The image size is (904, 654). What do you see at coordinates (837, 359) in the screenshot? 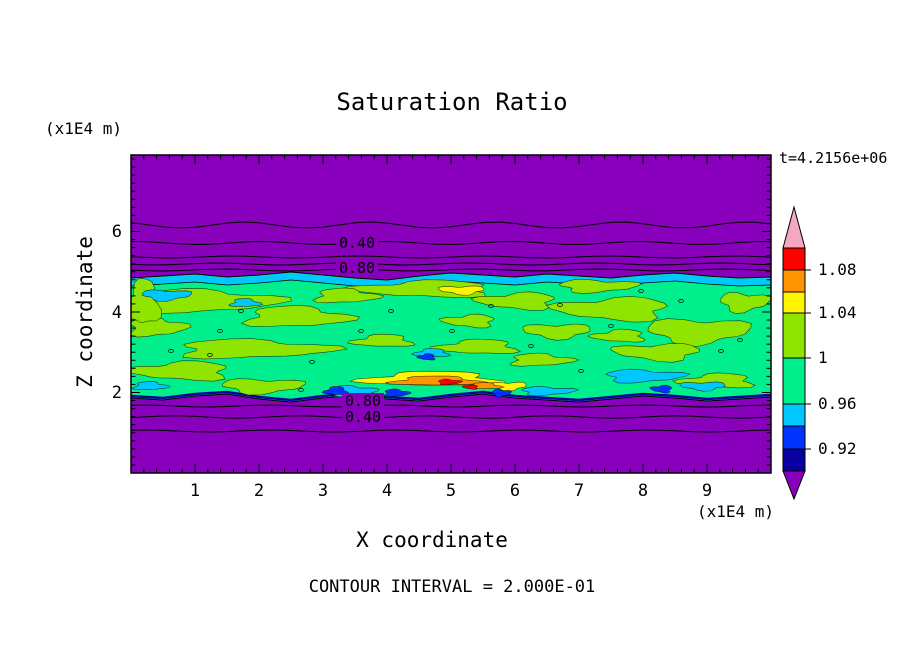
I see `colorbar-labels: 1.08 1.04 1 0.96 0.92` at bounding box center [837, 359].